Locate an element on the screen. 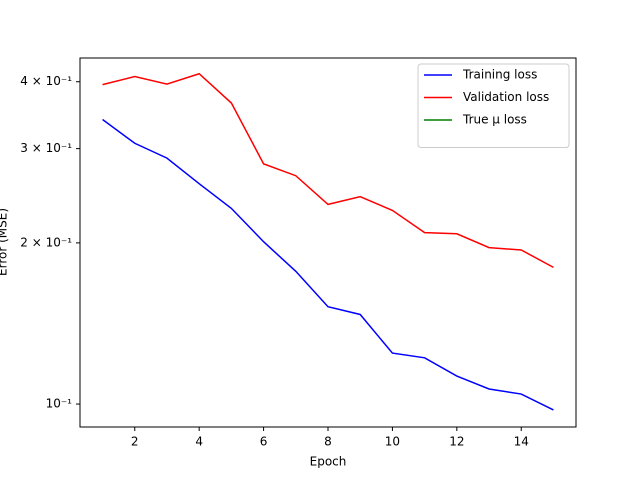 This screenshot has height=480, width=640. x-tick-label: 6 is located at coordinates (264, 442).